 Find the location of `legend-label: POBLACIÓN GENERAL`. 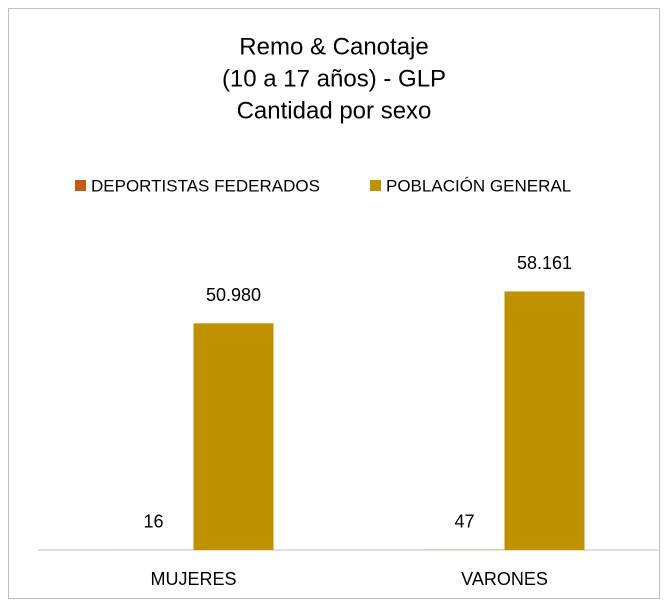

legend-label: POBLACIÓN GENERAL is located at coordinates (478, 185).